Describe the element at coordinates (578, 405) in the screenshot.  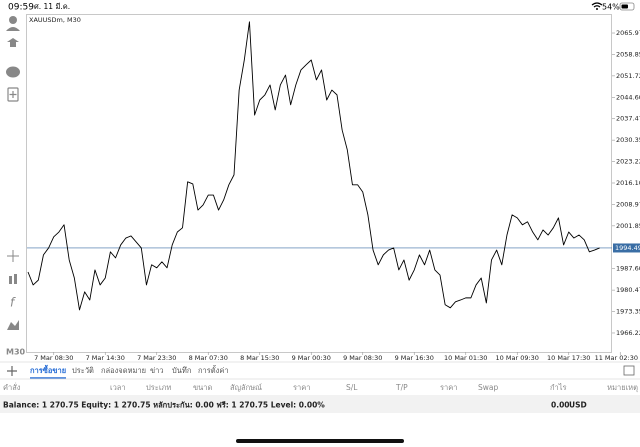
I see `profit-currency: USD` at that location.